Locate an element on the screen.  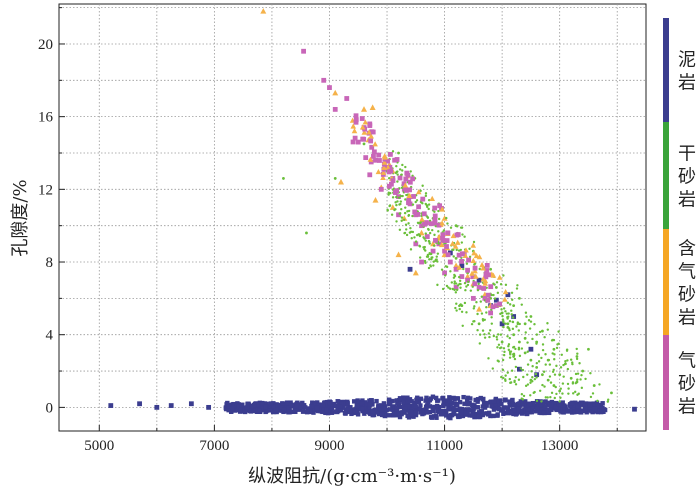
y-tick-label: 8 is located at coordinates (50, 263).